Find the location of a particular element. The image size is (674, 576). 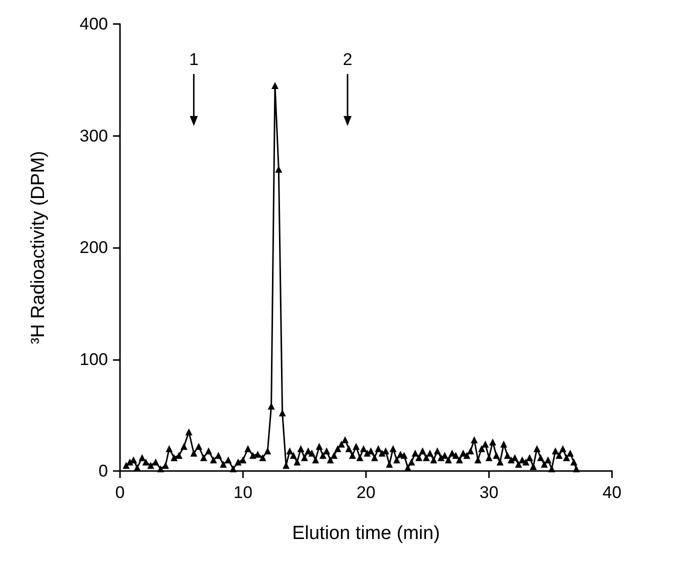

y-axis-title: ³H Radioactivity (DPM) is located at coordinates (38, 247).